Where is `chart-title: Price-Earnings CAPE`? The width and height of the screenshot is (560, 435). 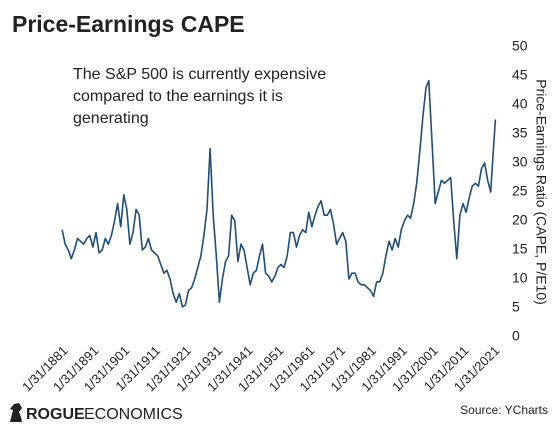 chart-title: Price-Earnings CAPE is located at coordinates (128, 24).